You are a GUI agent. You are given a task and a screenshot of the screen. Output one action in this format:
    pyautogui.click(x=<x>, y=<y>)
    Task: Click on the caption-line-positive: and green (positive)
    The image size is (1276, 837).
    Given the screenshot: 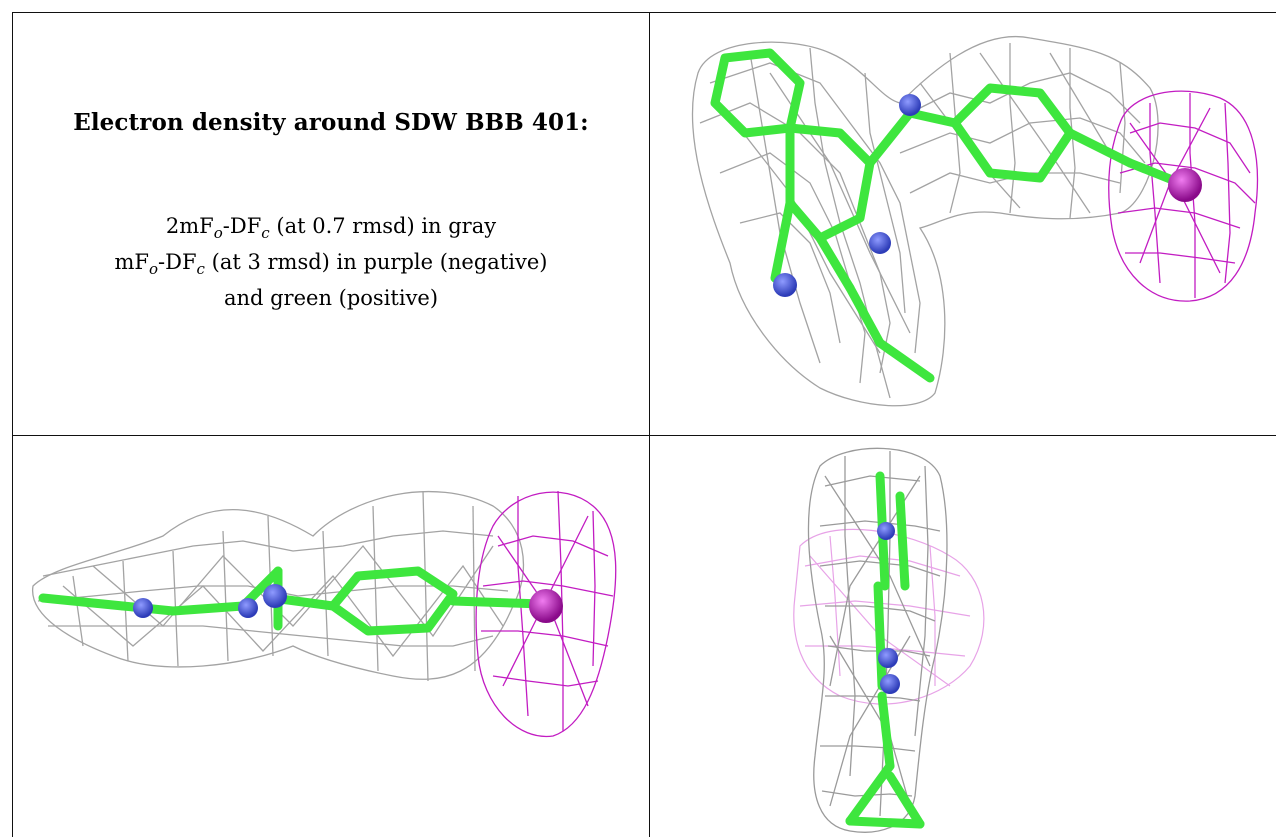 What is the action you would take?
    pyautogui.click(x=331, y=298)
    